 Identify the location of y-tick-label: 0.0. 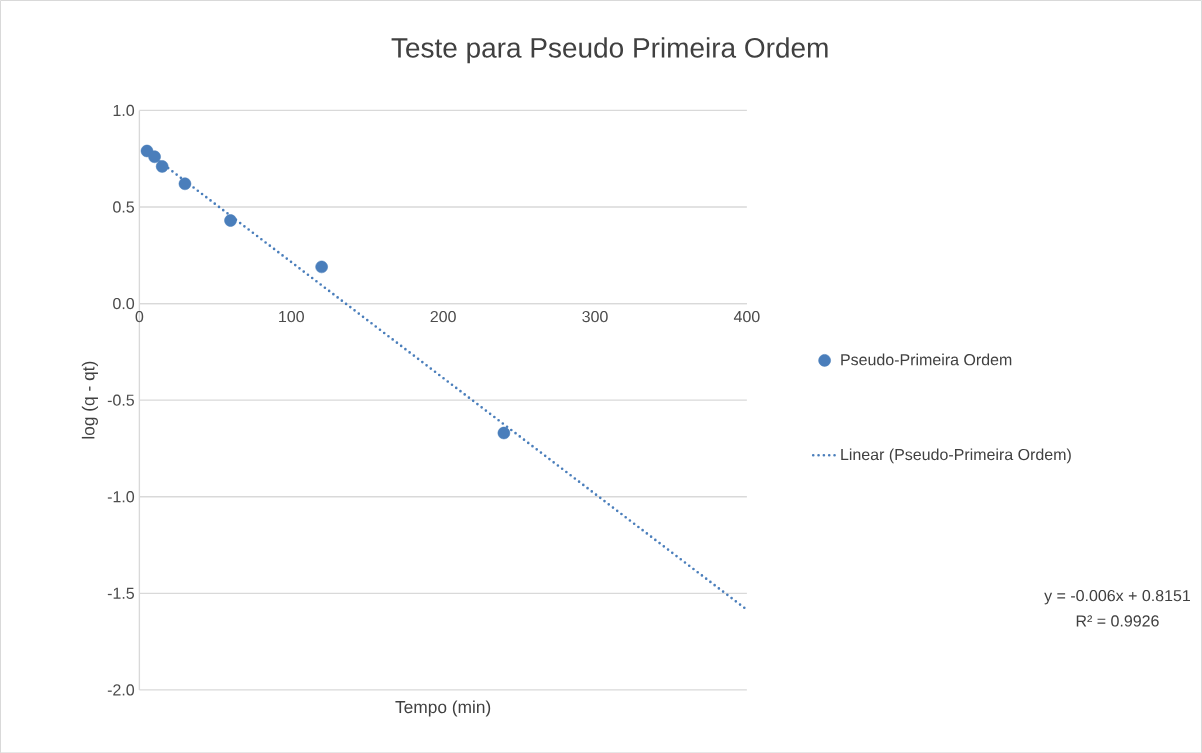
(124, 303).